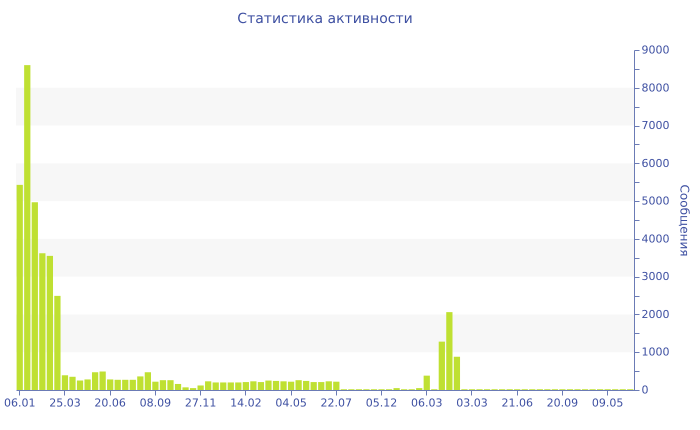 The width and height of the screenshot is (700, 430). I want to click on x-tick-label: 08.09, so click(156, 403).